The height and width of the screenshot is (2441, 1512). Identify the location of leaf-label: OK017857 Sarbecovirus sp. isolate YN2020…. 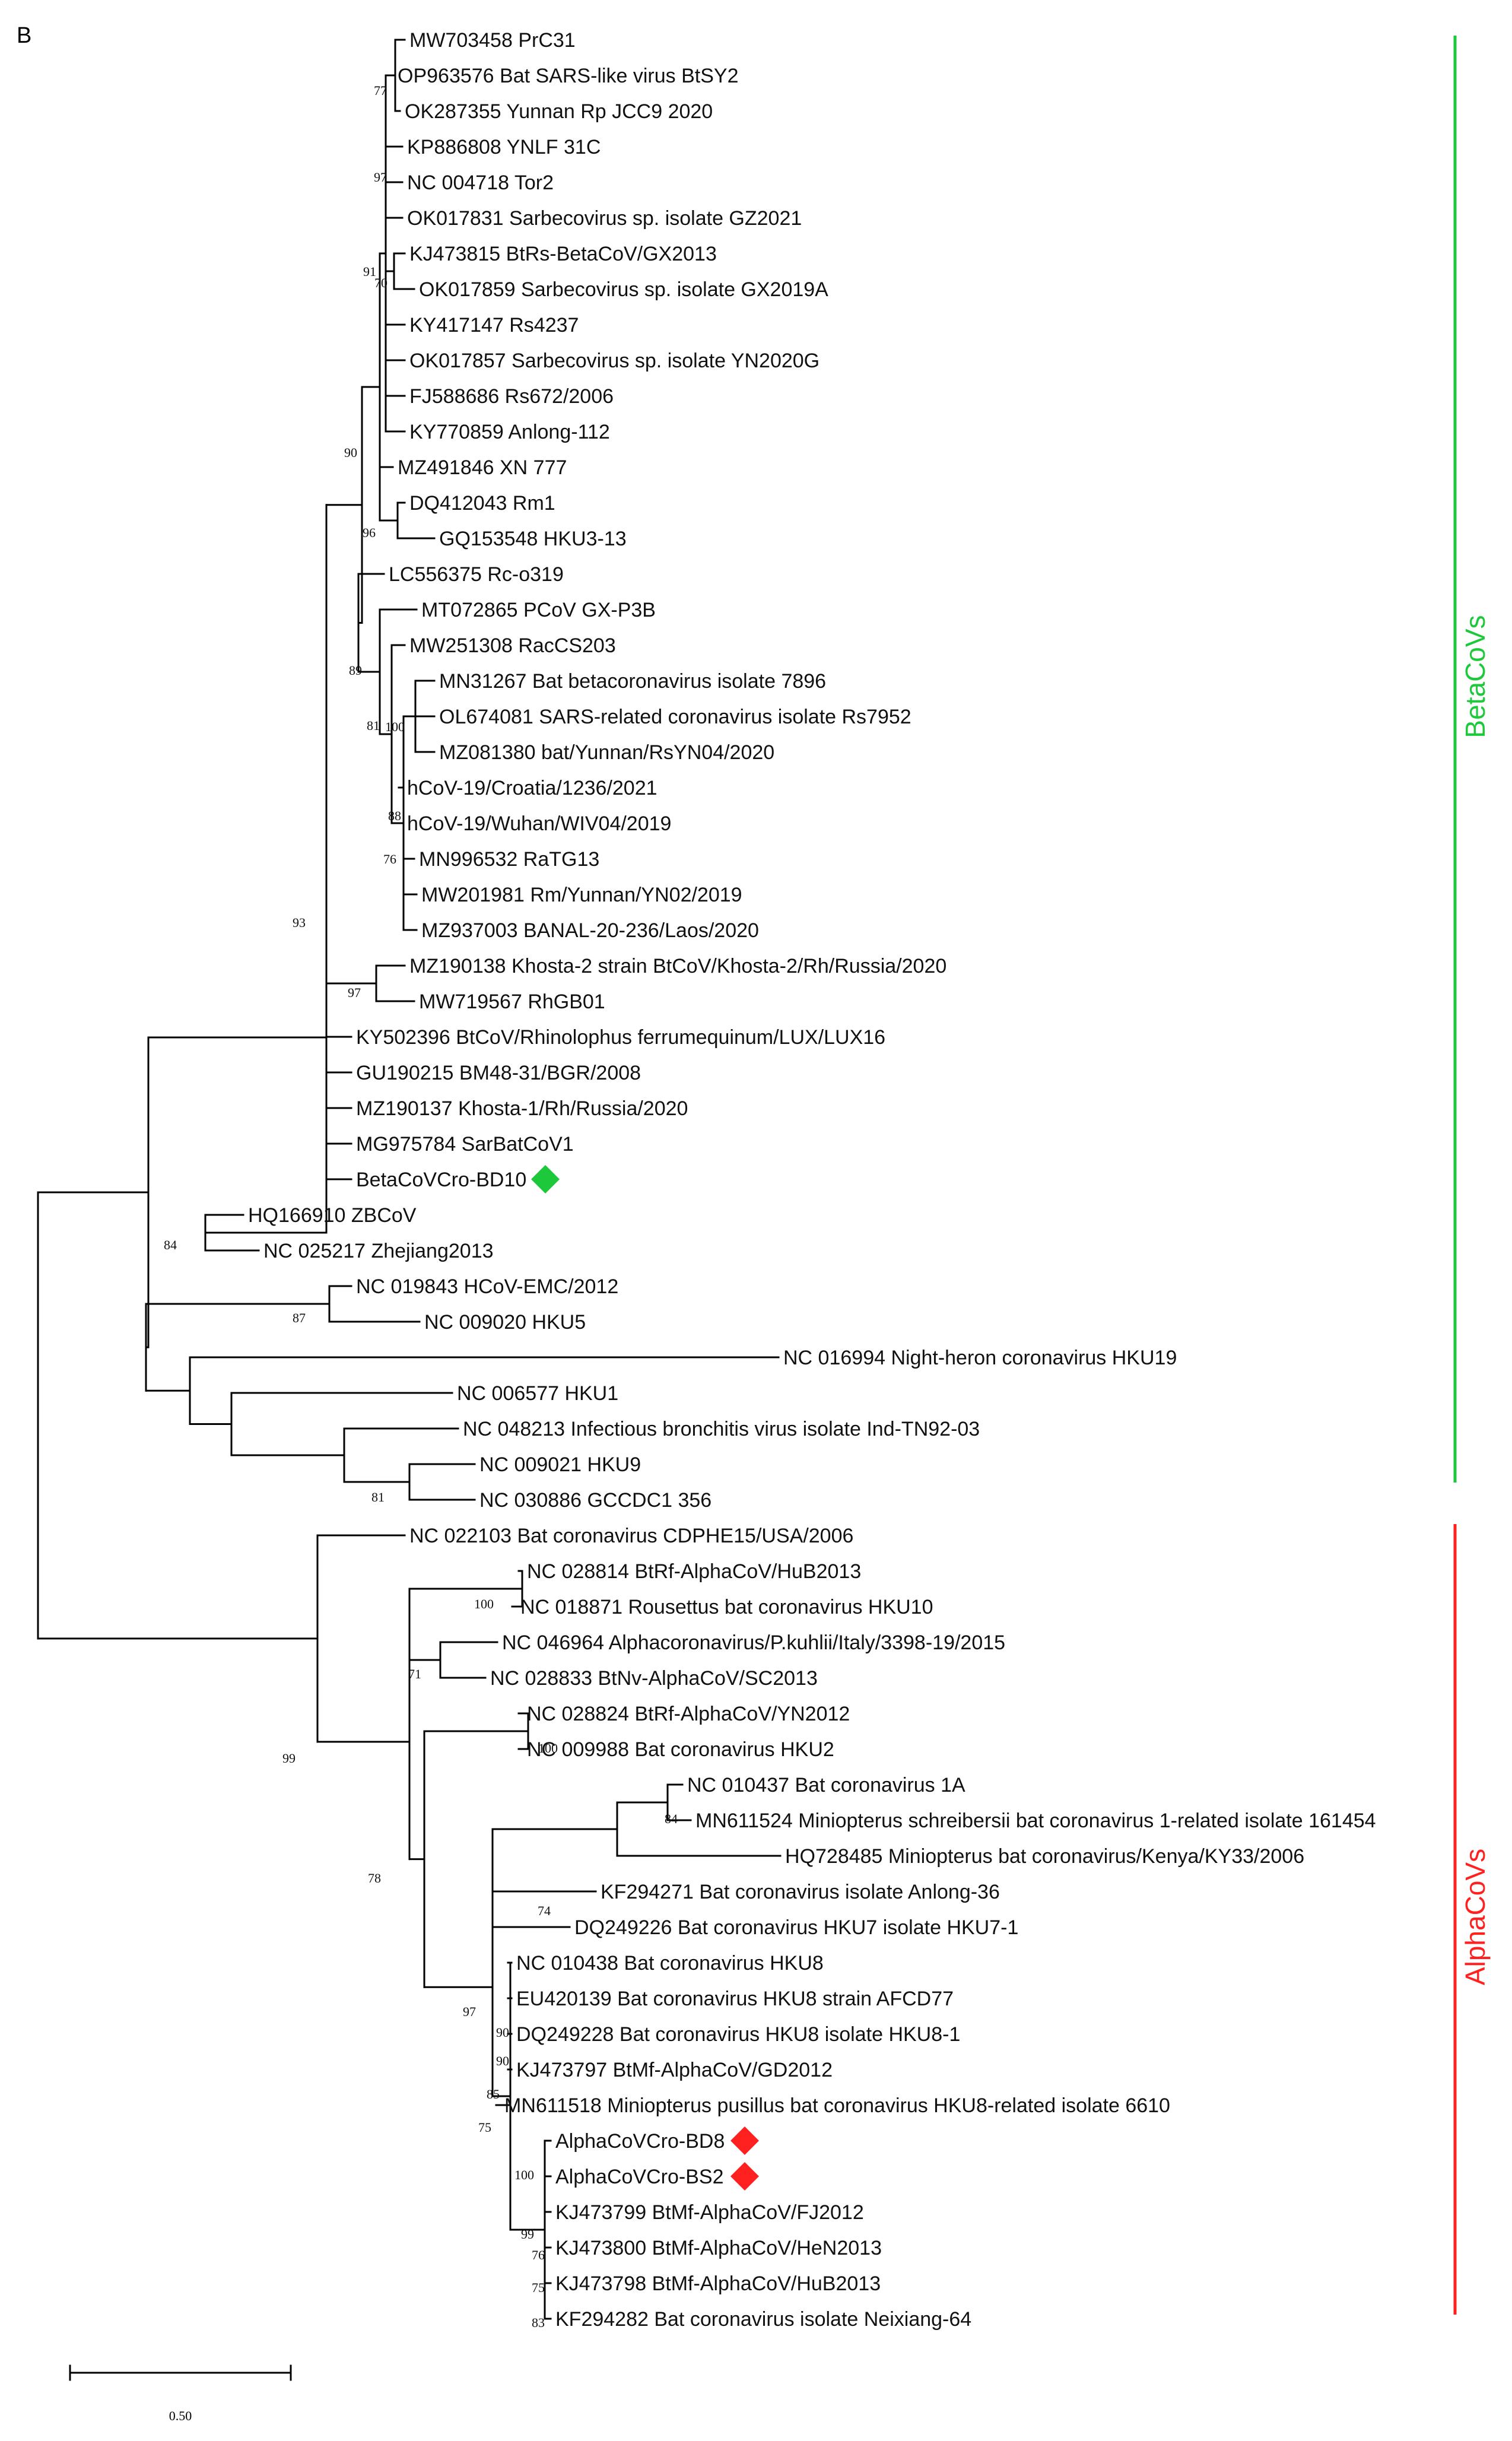
(614, 361).